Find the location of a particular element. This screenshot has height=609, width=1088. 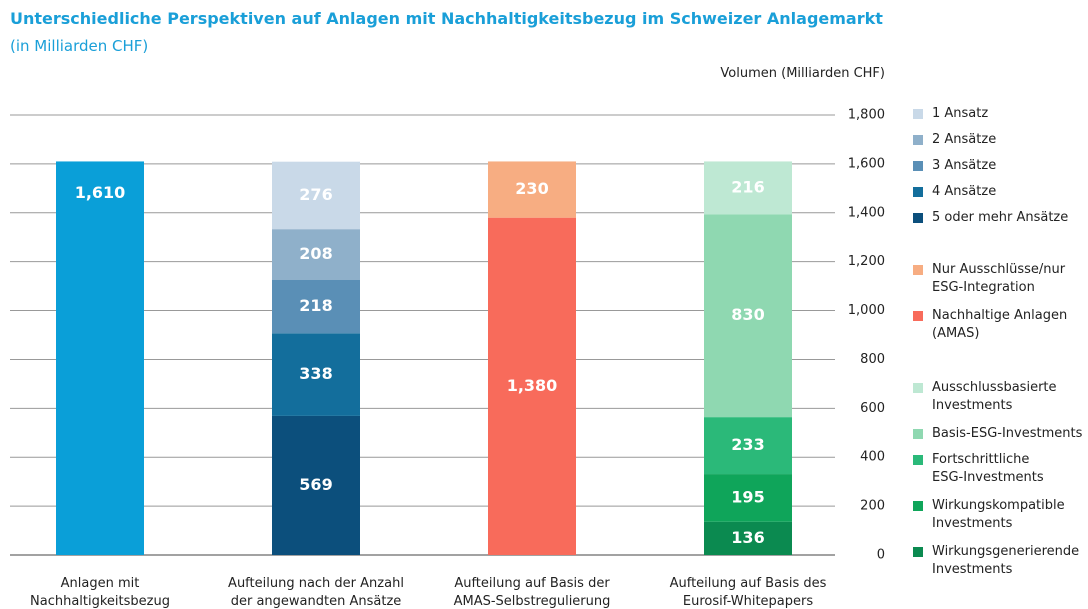

legend-label: 1 Ansatz is located at coordinates (960, 113).